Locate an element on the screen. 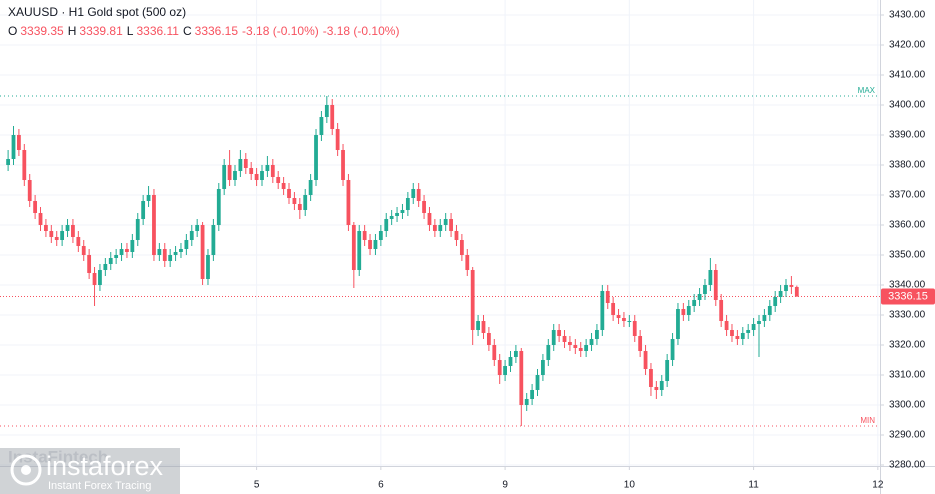  y-tick-label: 3340.00 is located at coordinates (907, 285).